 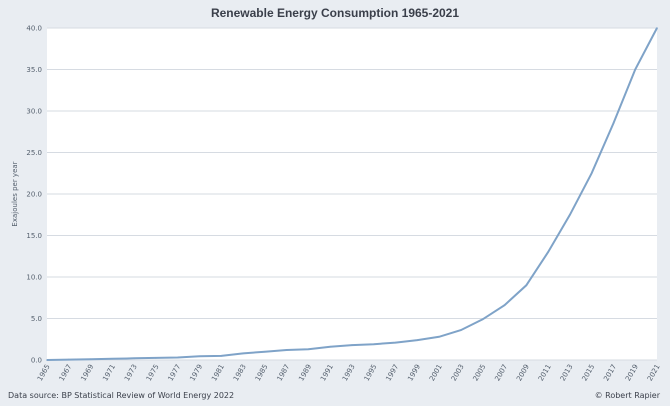 What do you see at coordinates (458, 372) in the screenshot?
I see `x-tick-label: 2003` at bounding box center [458, 372].